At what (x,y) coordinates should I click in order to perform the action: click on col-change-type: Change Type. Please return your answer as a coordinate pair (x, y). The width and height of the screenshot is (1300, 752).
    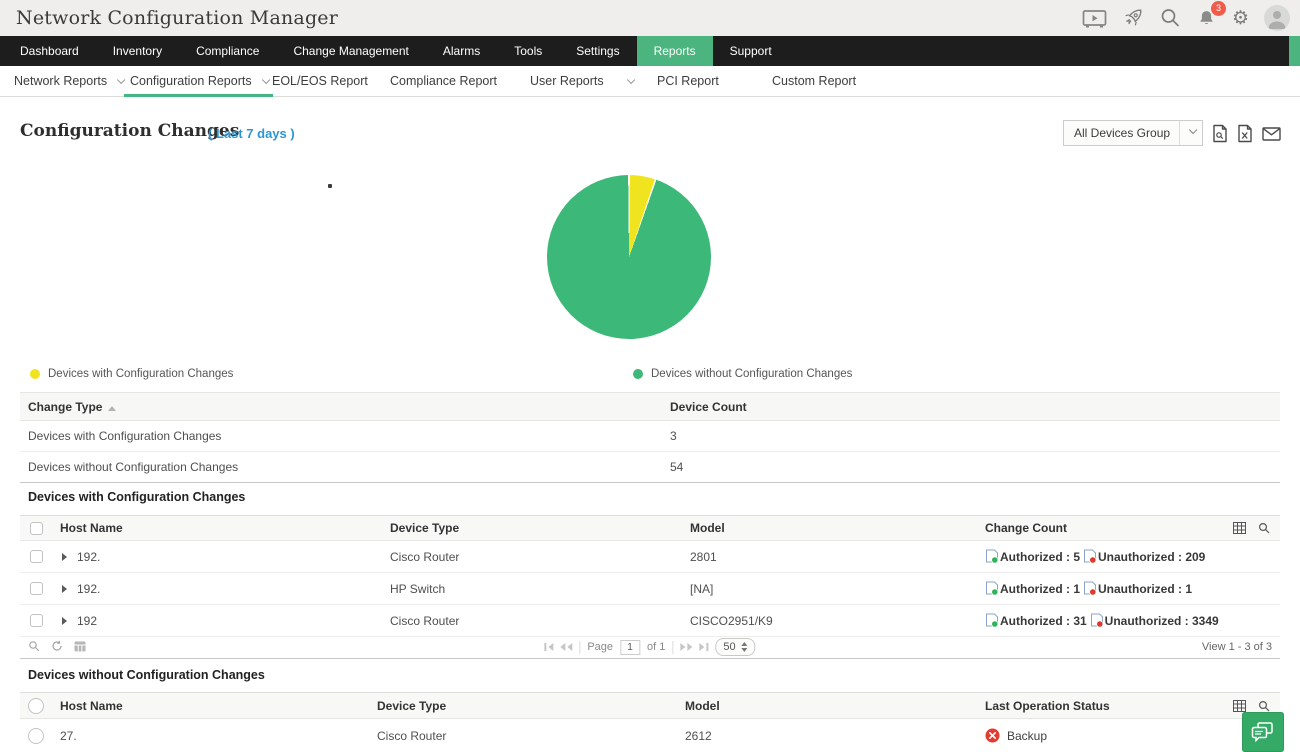
    Looking at the image, I should click on (345, 407).